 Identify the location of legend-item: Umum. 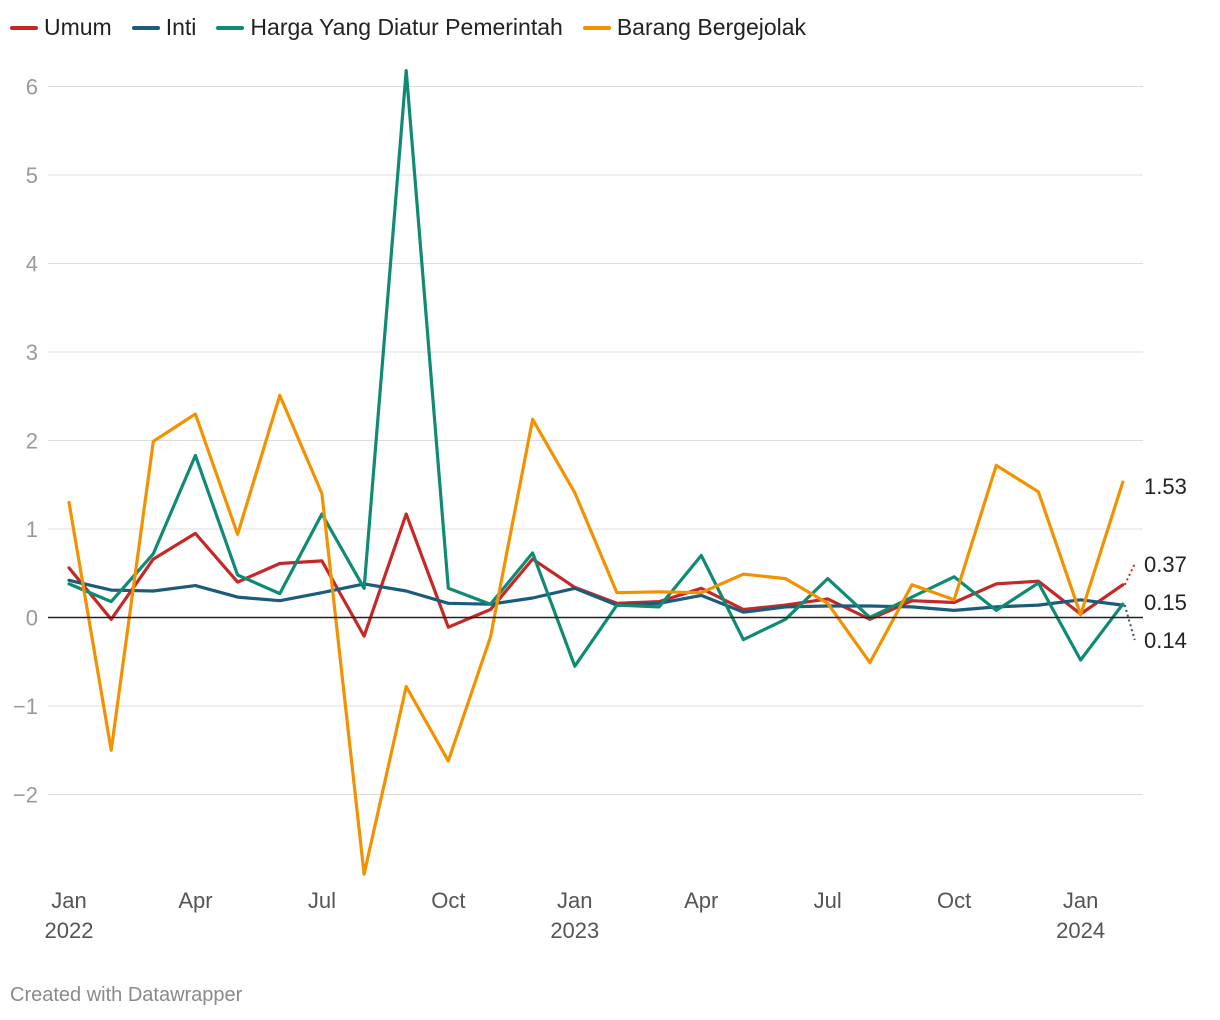
(61, 27).